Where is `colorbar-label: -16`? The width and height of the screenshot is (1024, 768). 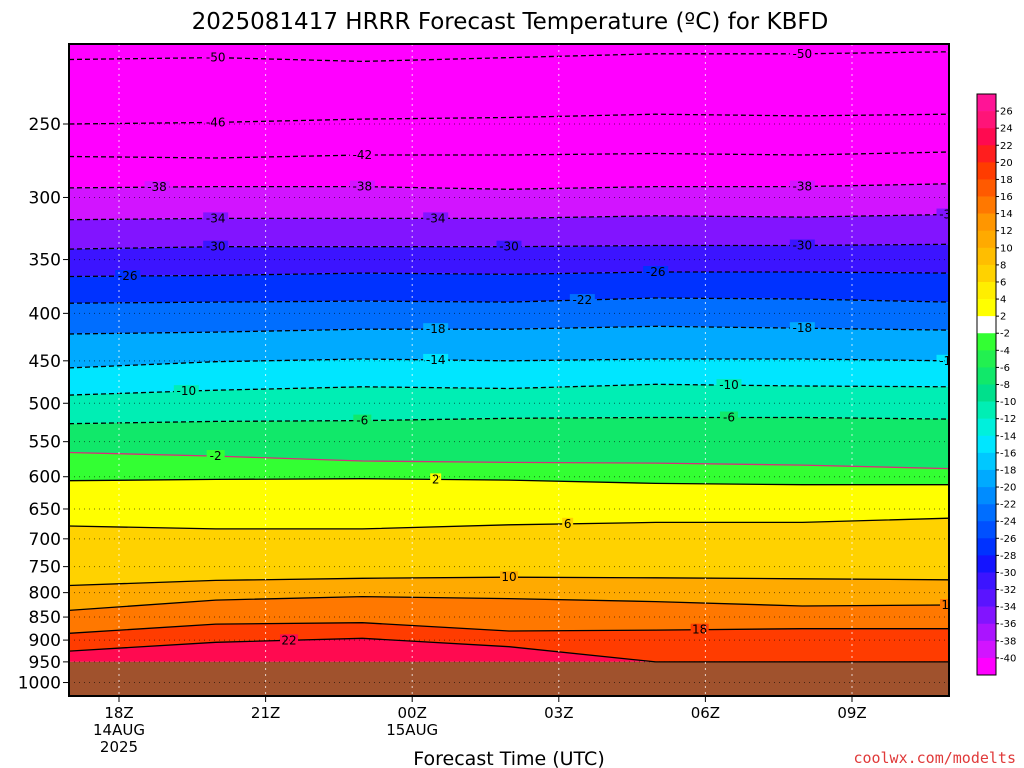
colorbar-label: -16 is located at coordinates (1008, 453).